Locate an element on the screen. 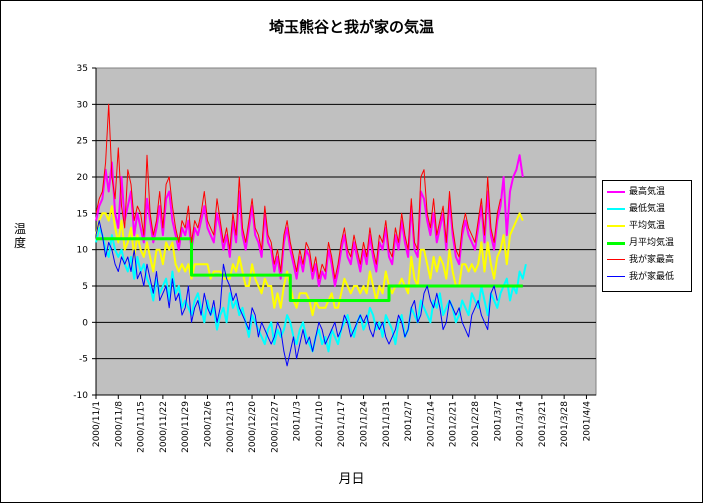  x-tick-label: 2000/12/27 is located at coordinates (275, 427).